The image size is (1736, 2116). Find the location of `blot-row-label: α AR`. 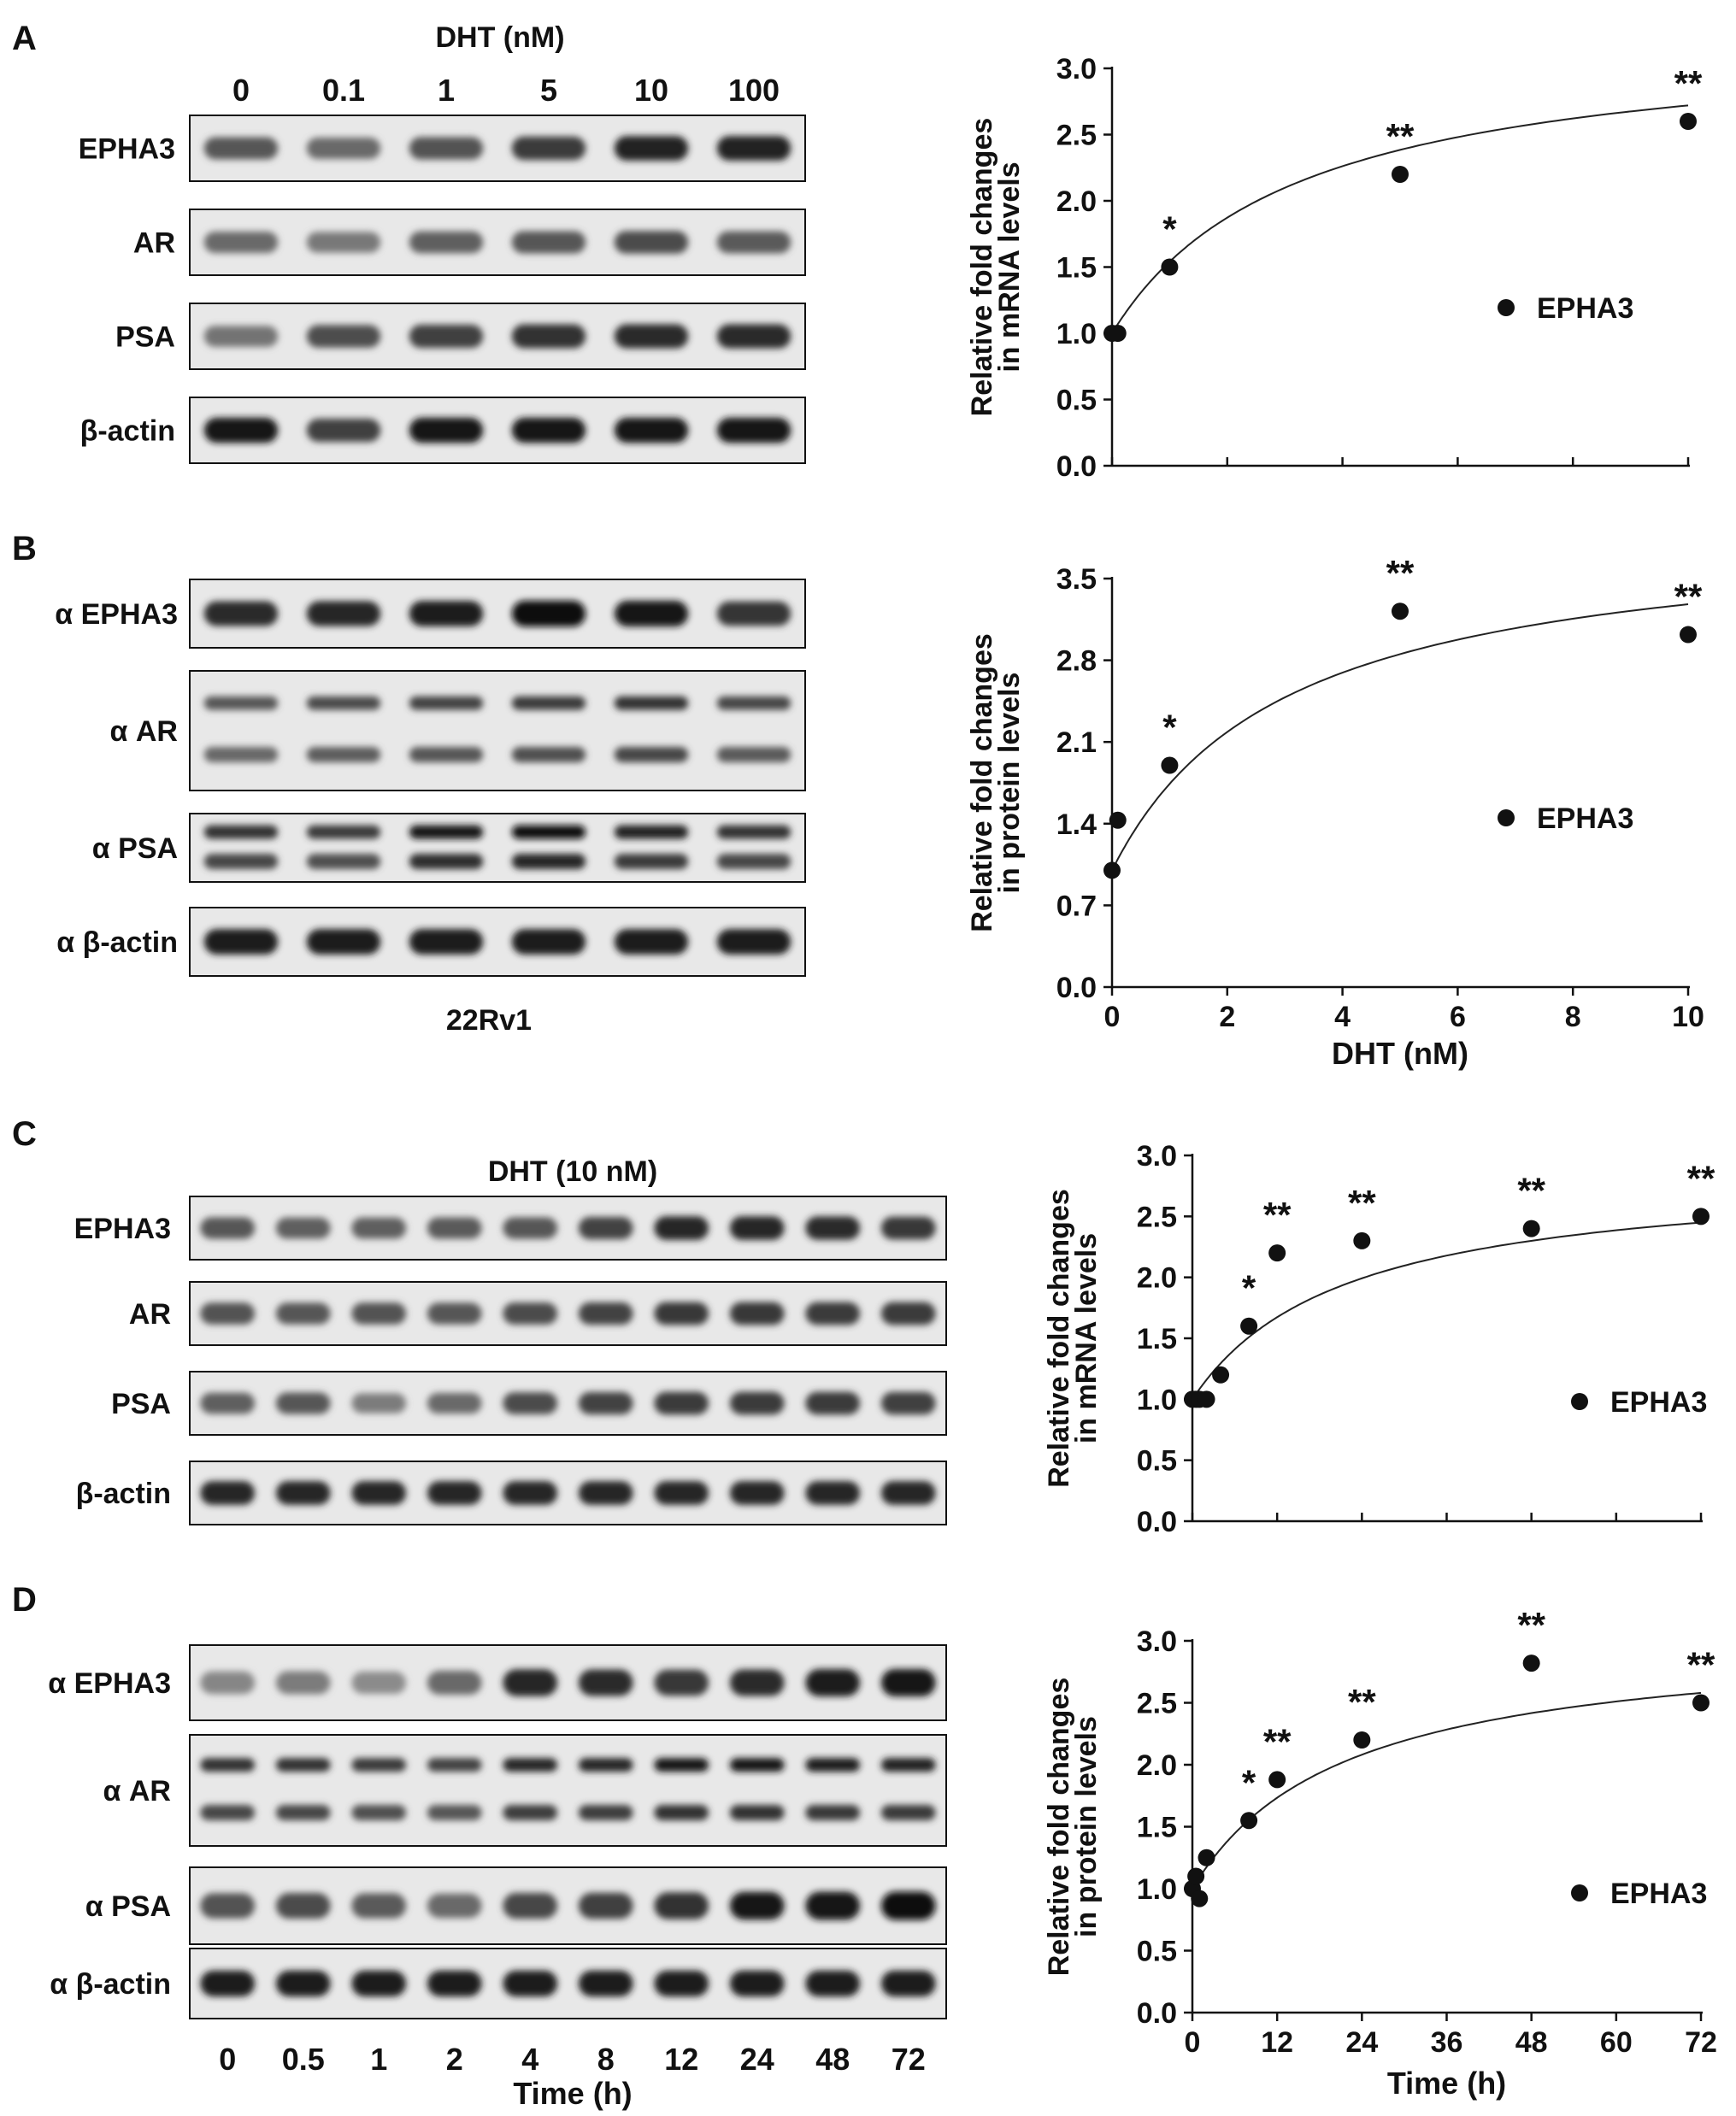

blot-row-label: α AR is located at coordinates (144, 732).